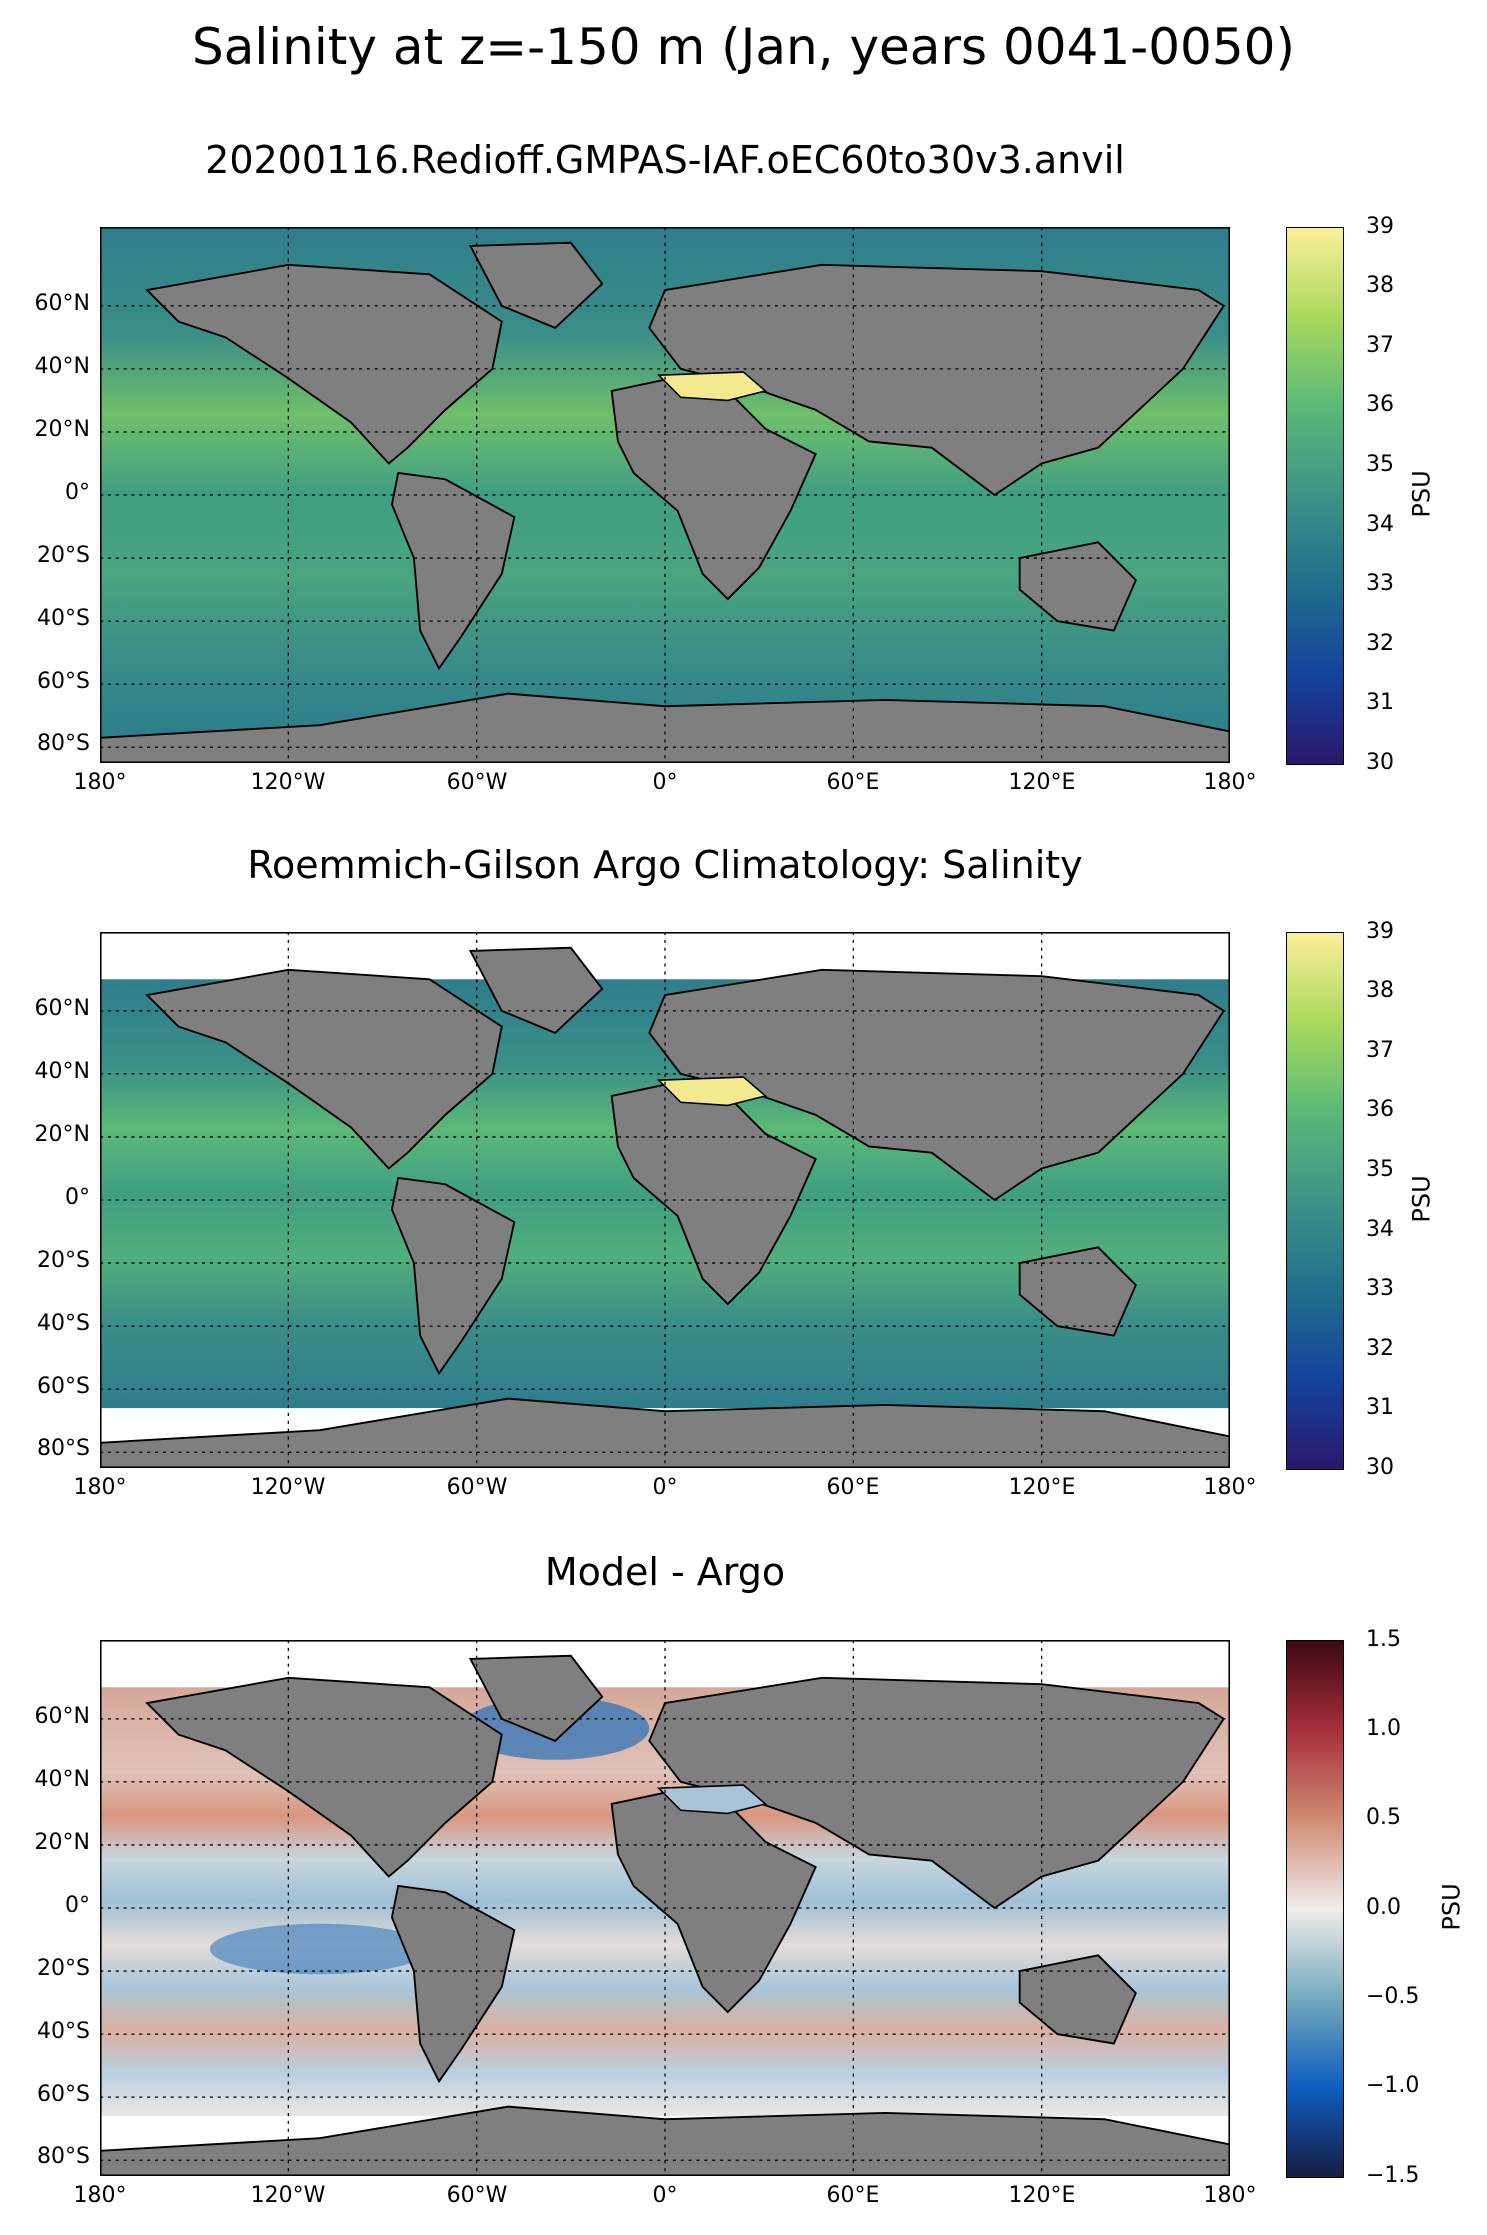 The width and height of the screenshot is (1487, 2235). What do you see at coordinates (1451, 1907) in the screenshot?
I see `colorbar-label-diff: PSU` at bounding box center [1451, 1907].